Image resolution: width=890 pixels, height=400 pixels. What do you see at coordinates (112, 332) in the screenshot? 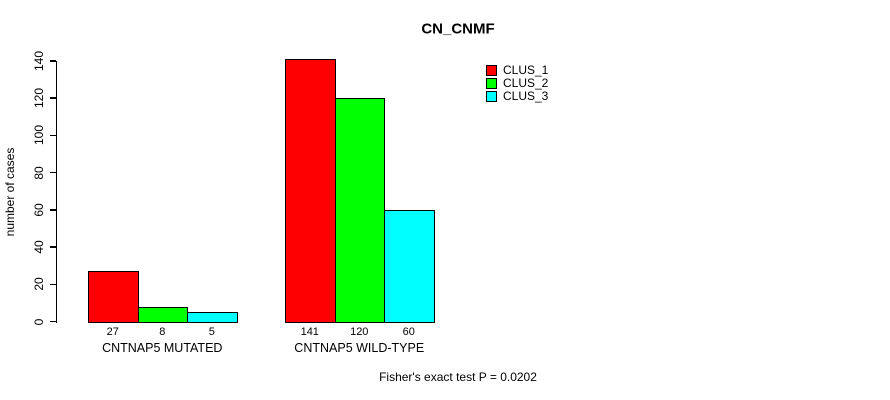
I see `bar-value-label: 27` at bounding box center [112, 332].